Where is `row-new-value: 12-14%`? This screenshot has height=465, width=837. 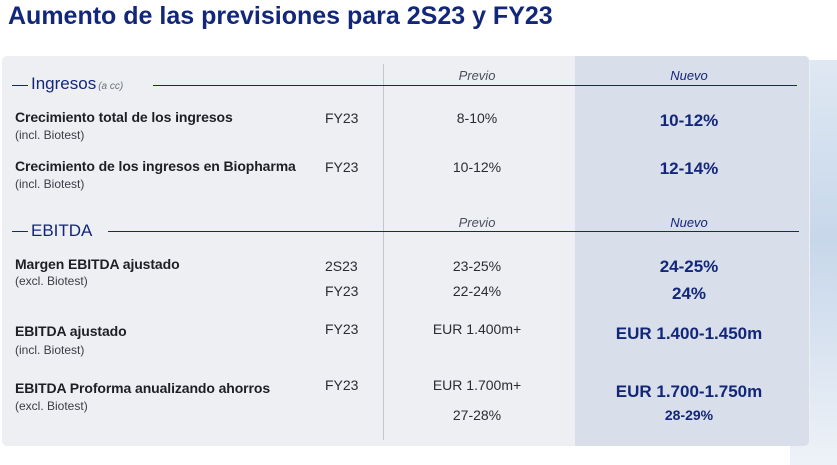
row-new-value: 12-14% is located at coordinates (689, 168).